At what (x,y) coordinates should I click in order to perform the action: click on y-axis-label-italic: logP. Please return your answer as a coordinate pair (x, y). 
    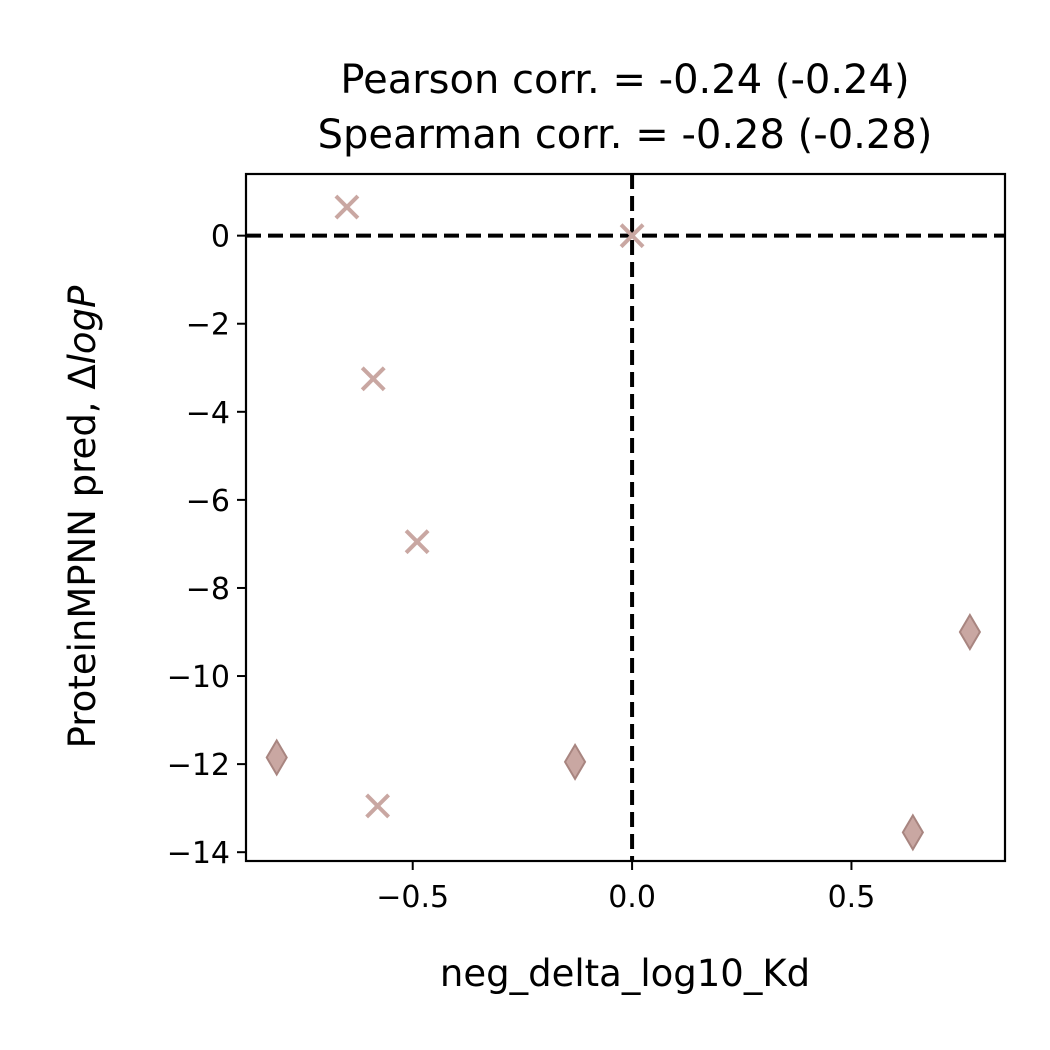
    Looking at the image, I should click on (82, 324).